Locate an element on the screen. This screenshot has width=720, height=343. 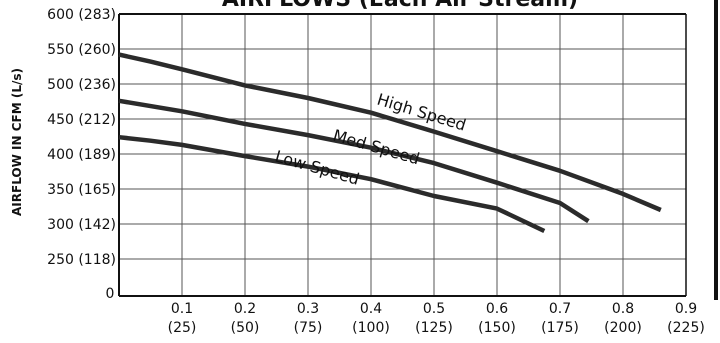
x-tick-sublabel: (100) is located at coordinates (371, 328).